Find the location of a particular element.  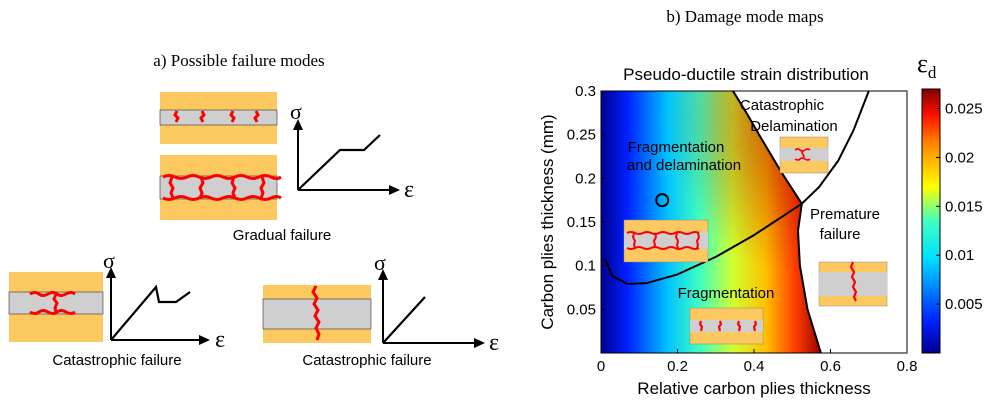

gradual-specimen-large is located at coordinates (220, 187).